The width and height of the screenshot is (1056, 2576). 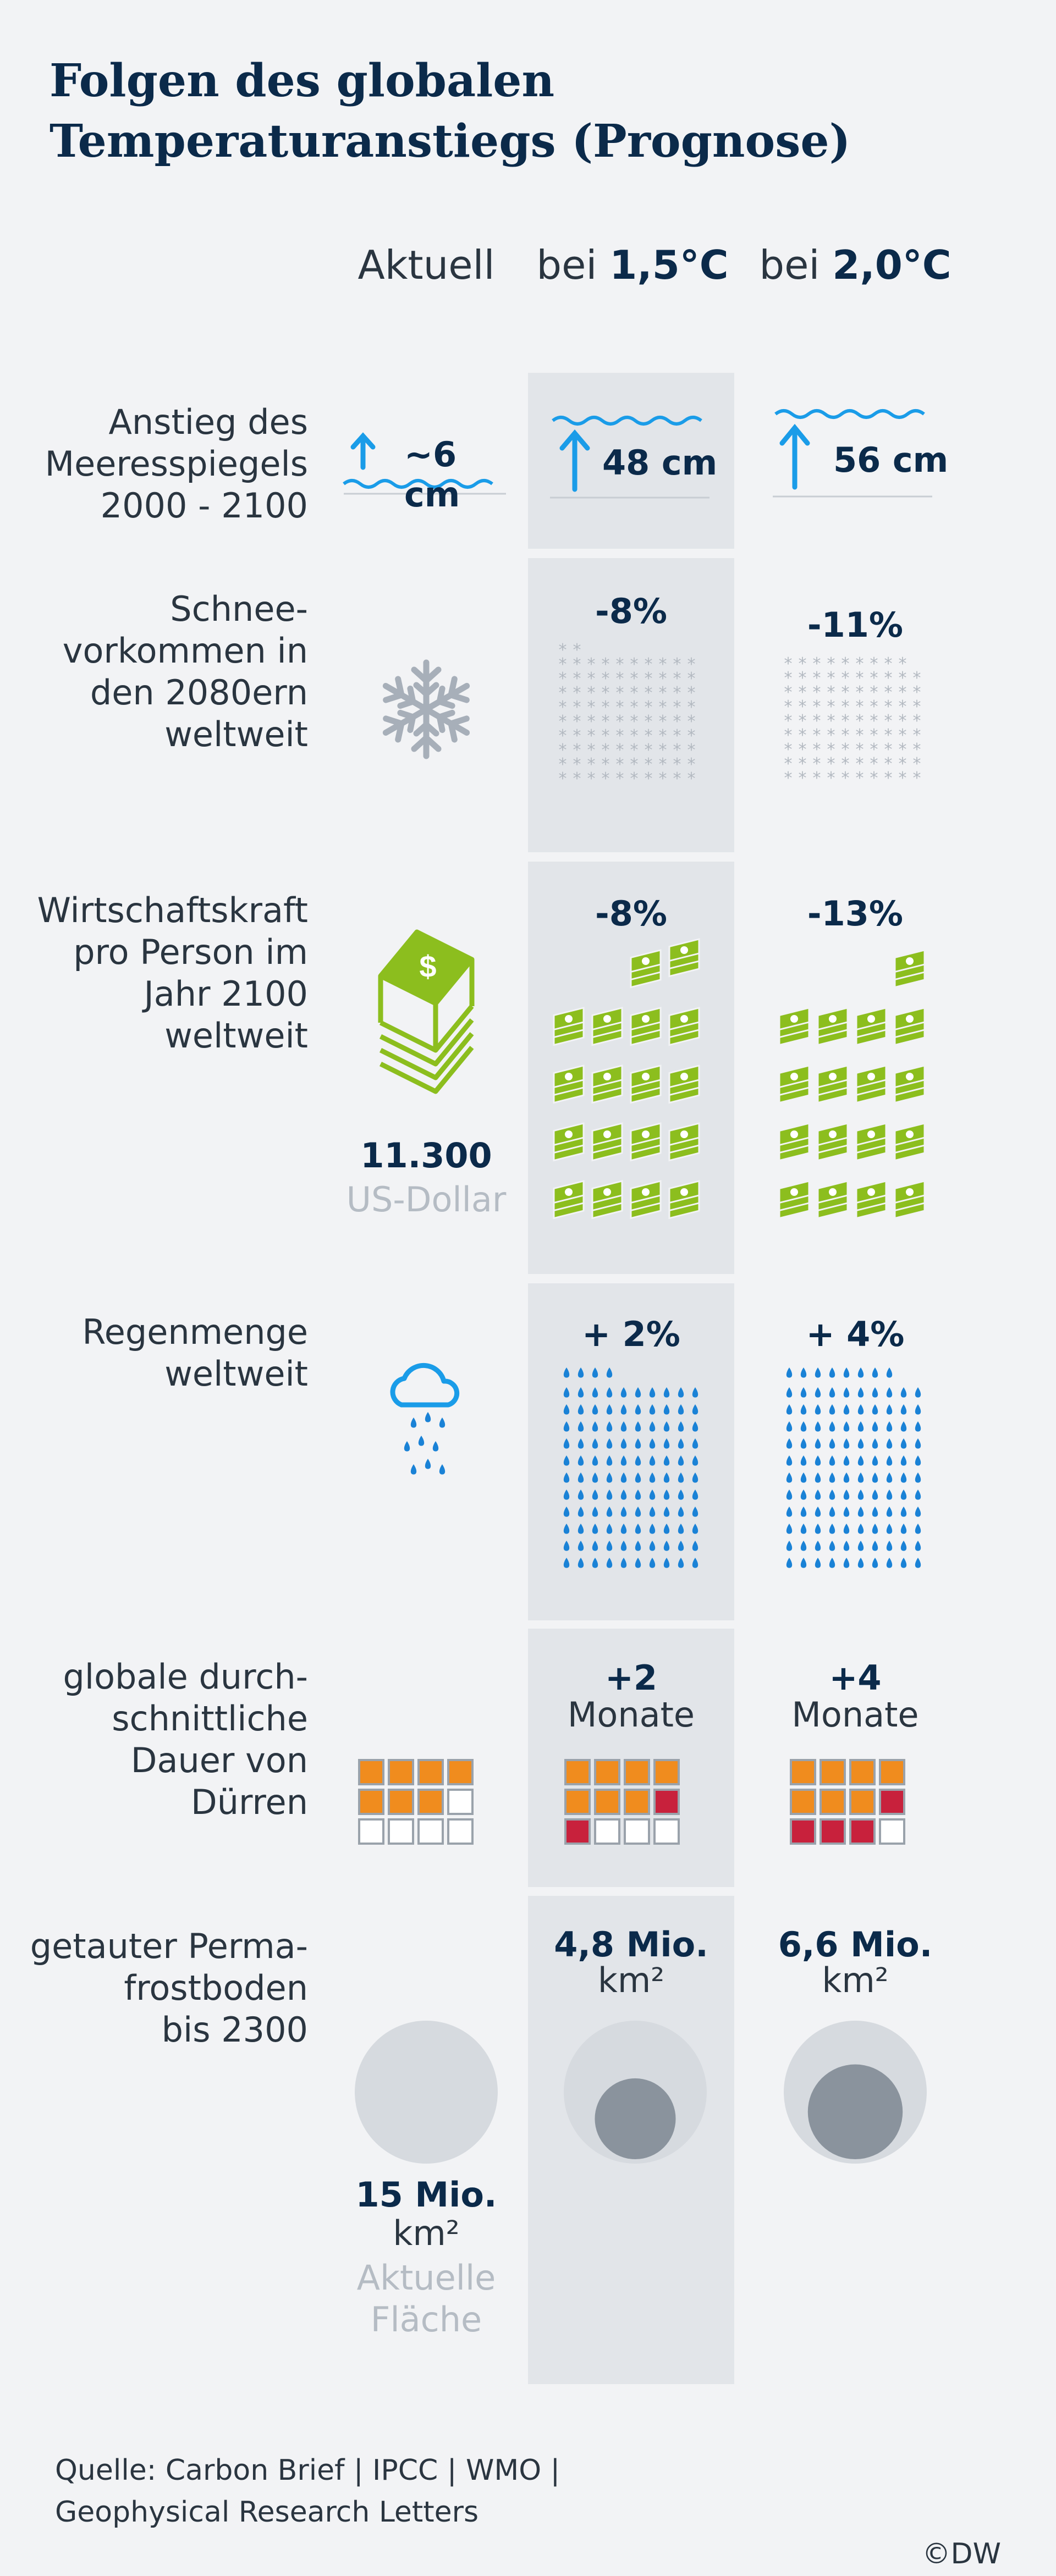 What do you see at coordinates (426, 2092) in the screenshot?
I see `permafrost-total-circle` at bounding box center [426, 2092].